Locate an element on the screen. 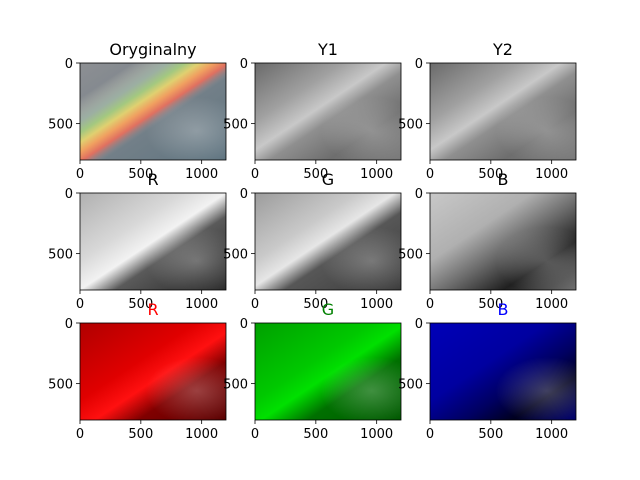 The height and width of the screenshot is (480, 640). panel-original: Oryginalny 0 500 1000 0 500 is located at coordinates (137, 111).